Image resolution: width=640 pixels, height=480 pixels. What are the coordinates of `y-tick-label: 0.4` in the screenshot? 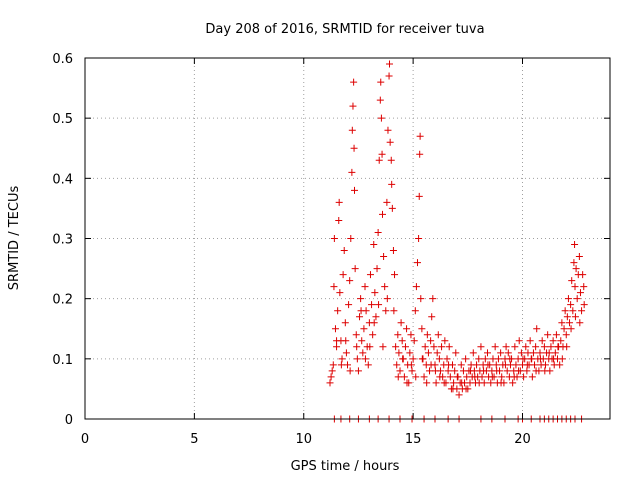 It's located at (62, 179).